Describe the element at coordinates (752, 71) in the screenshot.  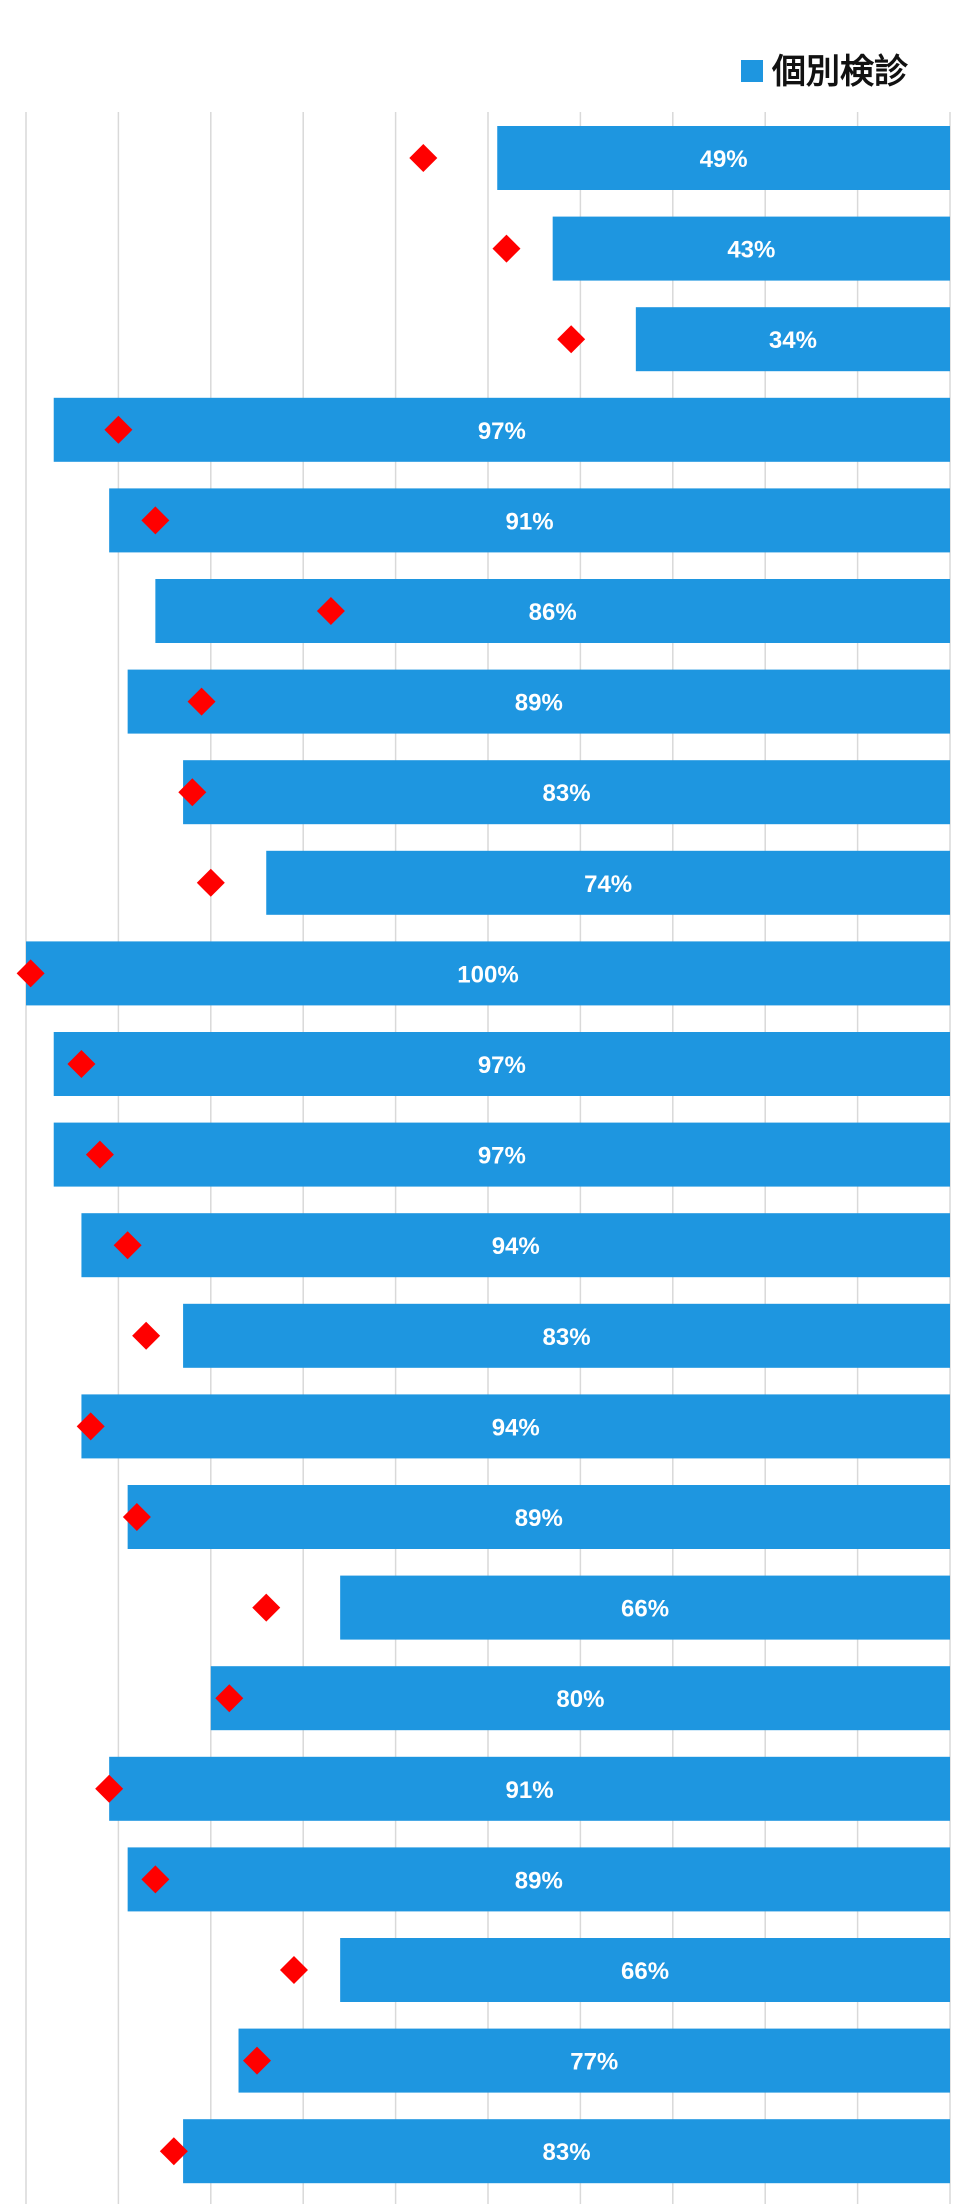
I see `legend-swatch` at that location.